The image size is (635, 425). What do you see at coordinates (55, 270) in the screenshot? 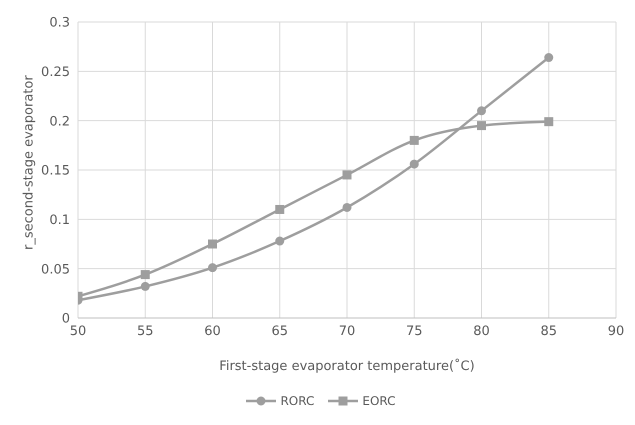
I see `y-tick-label: 0.05` at bounding box center [55, 270].